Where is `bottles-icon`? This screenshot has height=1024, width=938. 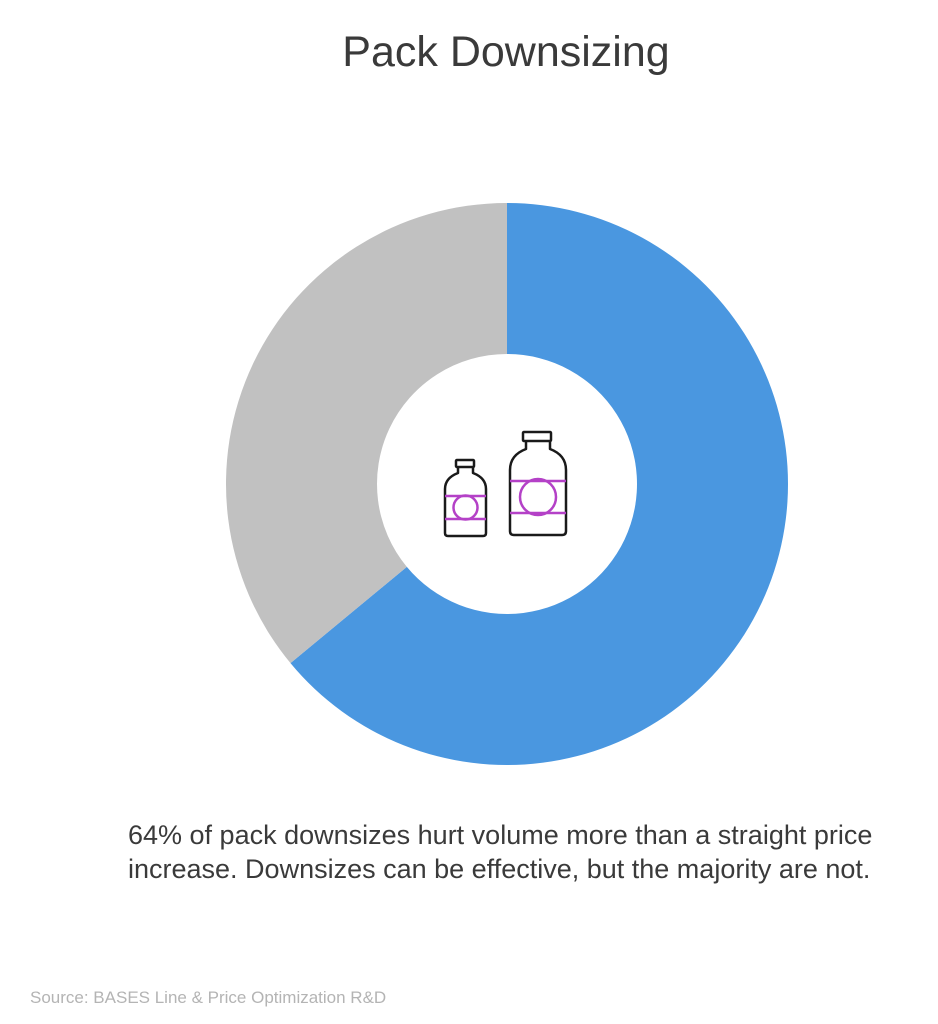
bottles-icon is located at coordinates (505, 484).